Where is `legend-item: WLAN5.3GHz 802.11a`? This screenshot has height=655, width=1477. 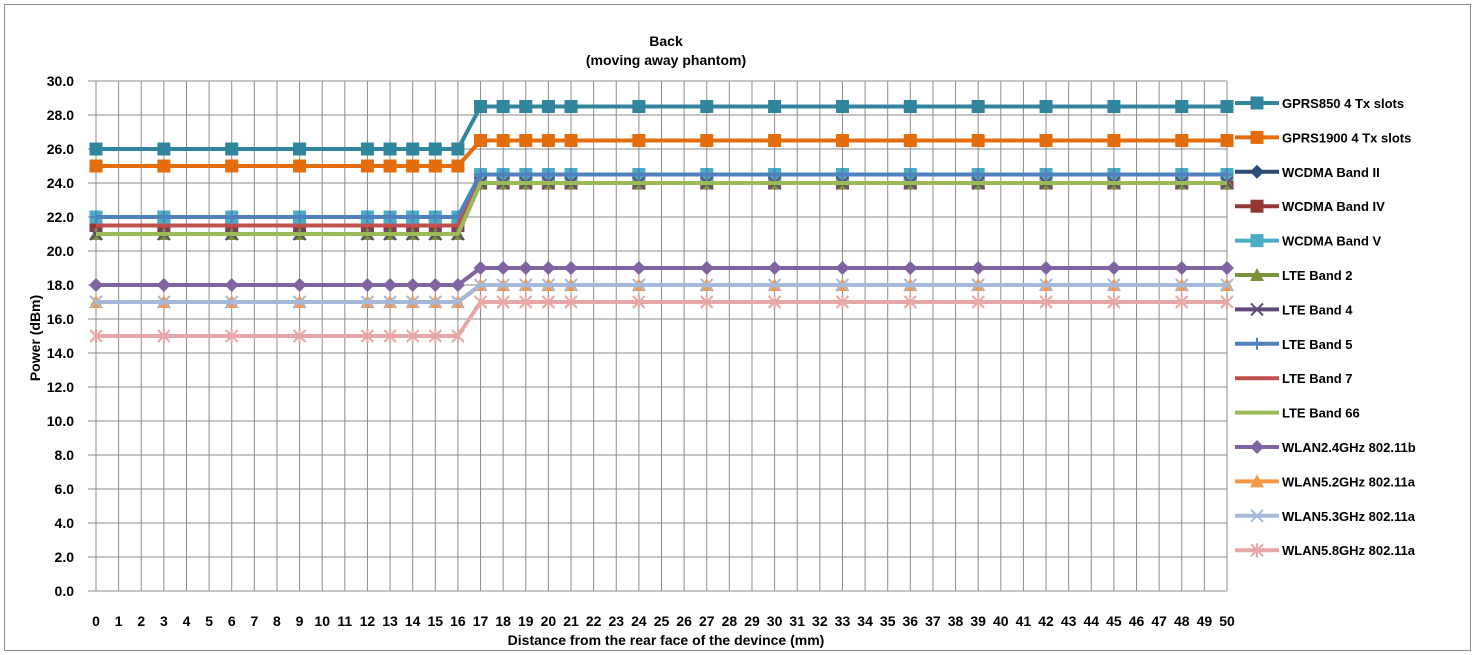
legend-item: WLAN5.3GHz 802.11a is located at coordinates (1325, 516).